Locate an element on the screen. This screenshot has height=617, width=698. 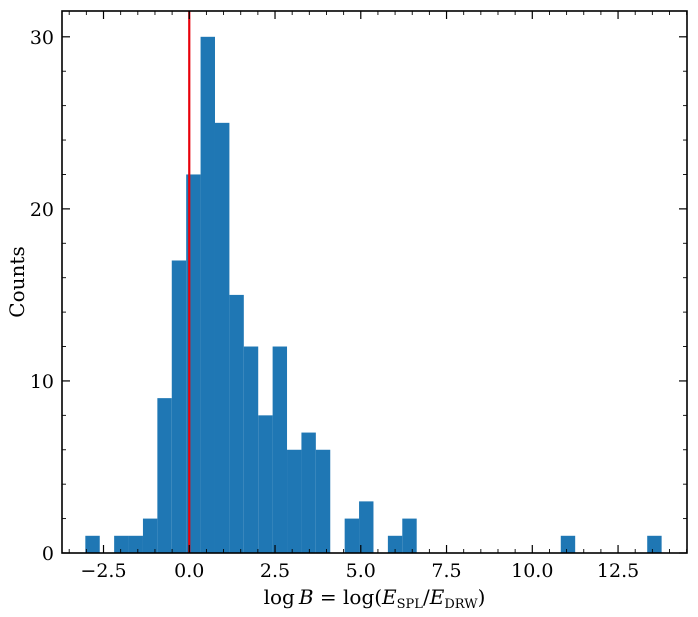
x-tick-label-4: 7.5 is located at coordinates (446, 571).